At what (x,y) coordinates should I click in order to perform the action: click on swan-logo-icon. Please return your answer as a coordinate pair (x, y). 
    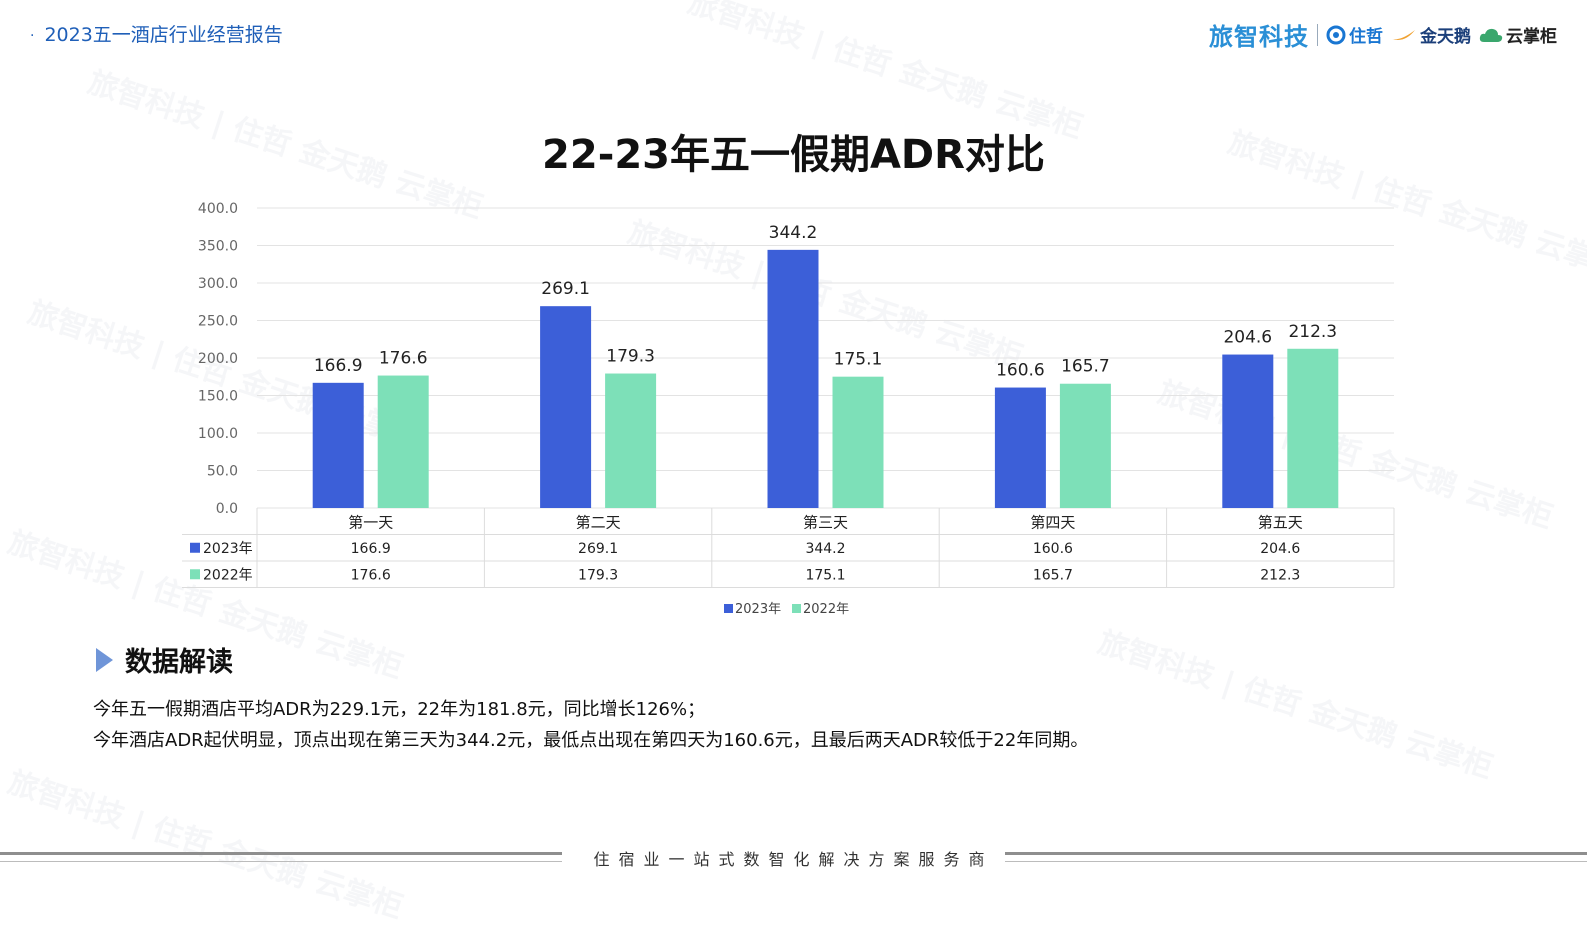
    Looking at the image, I should click on (1403, 34).